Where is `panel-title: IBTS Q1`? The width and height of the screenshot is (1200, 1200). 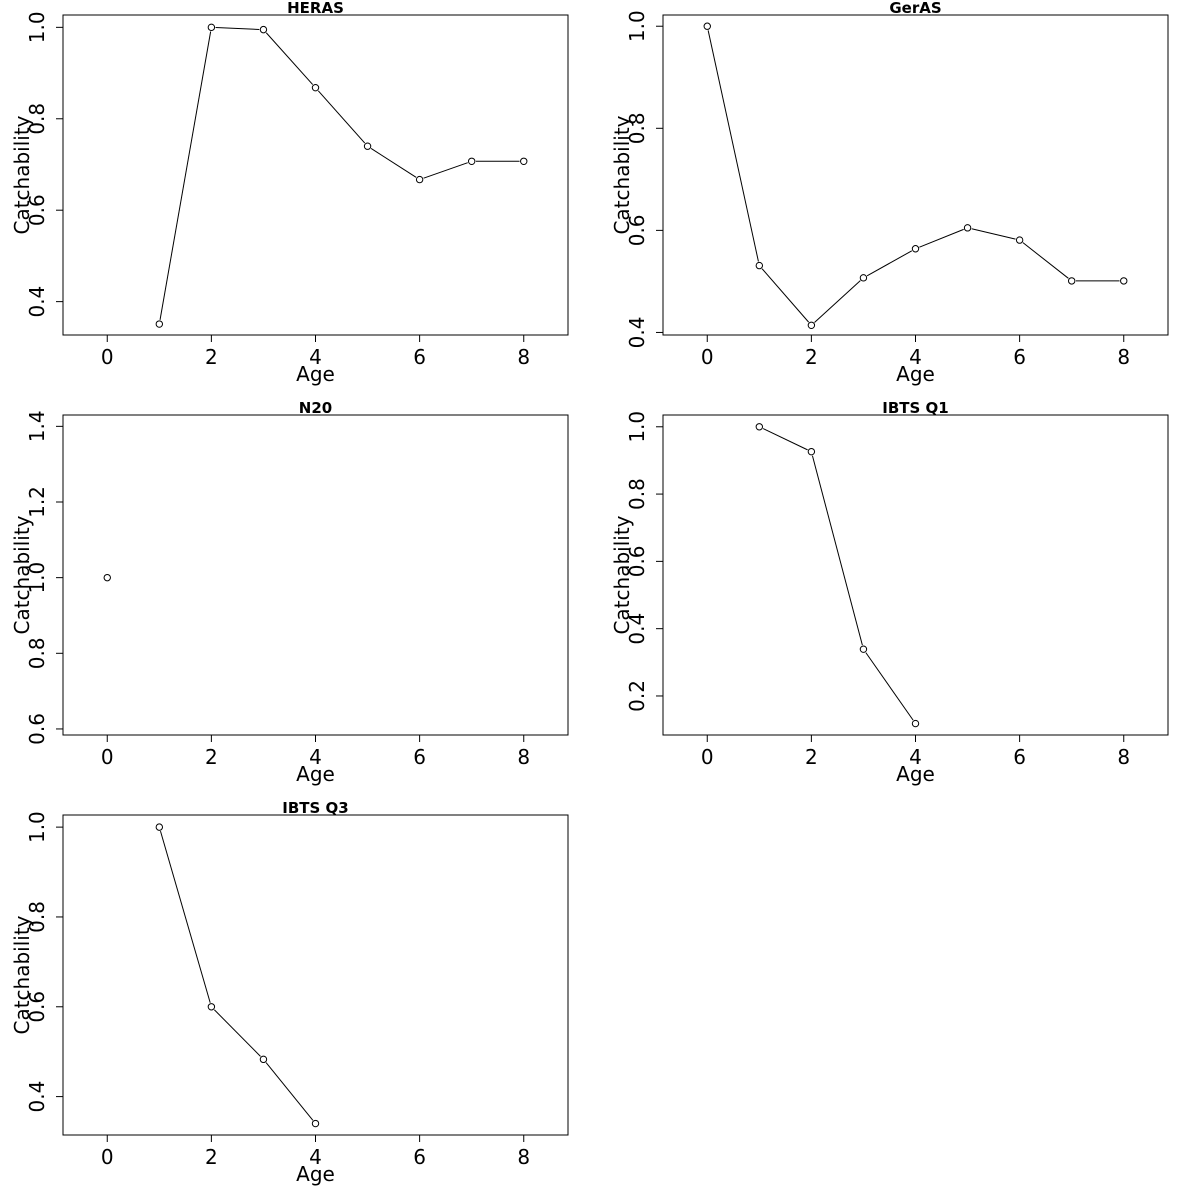
panel-title: IBTS Q1 is located at coordinates (915, 408).